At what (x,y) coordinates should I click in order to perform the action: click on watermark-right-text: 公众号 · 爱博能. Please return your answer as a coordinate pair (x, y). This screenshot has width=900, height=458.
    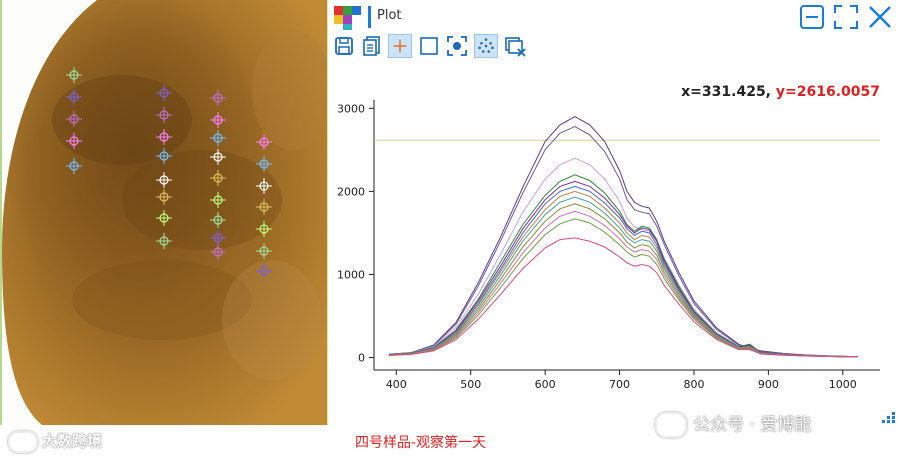
    Looking at the image, I should click on (752, 425).